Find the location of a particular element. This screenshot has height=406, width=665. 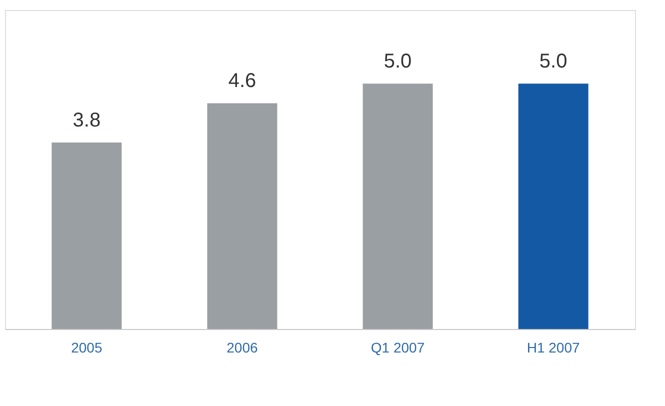

data-label: 4.6 is located at coordinates (242, 81).